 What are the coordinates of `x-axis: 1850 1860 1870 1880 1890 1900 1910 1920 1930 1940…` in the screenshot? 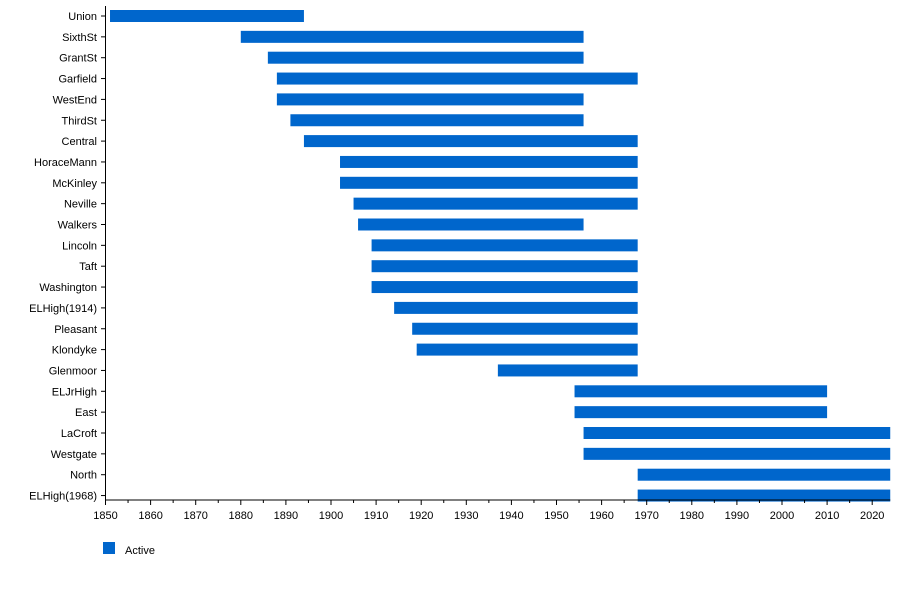 It's located at (492, 510).